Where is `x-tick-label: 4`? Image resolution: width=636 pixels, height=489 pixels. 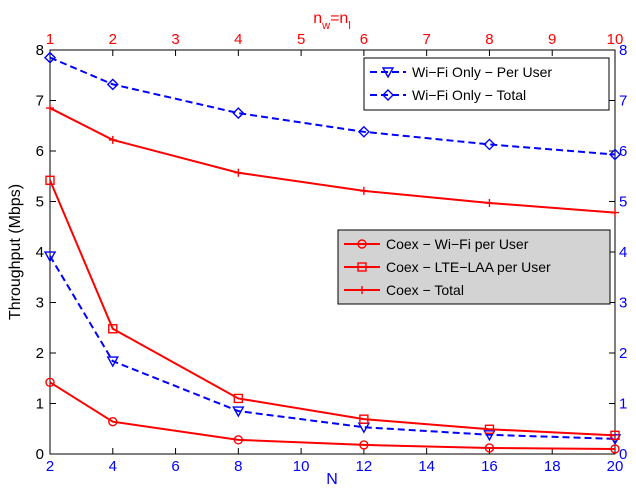 x-tick-label: 4 is located at coordinates (113, 466).